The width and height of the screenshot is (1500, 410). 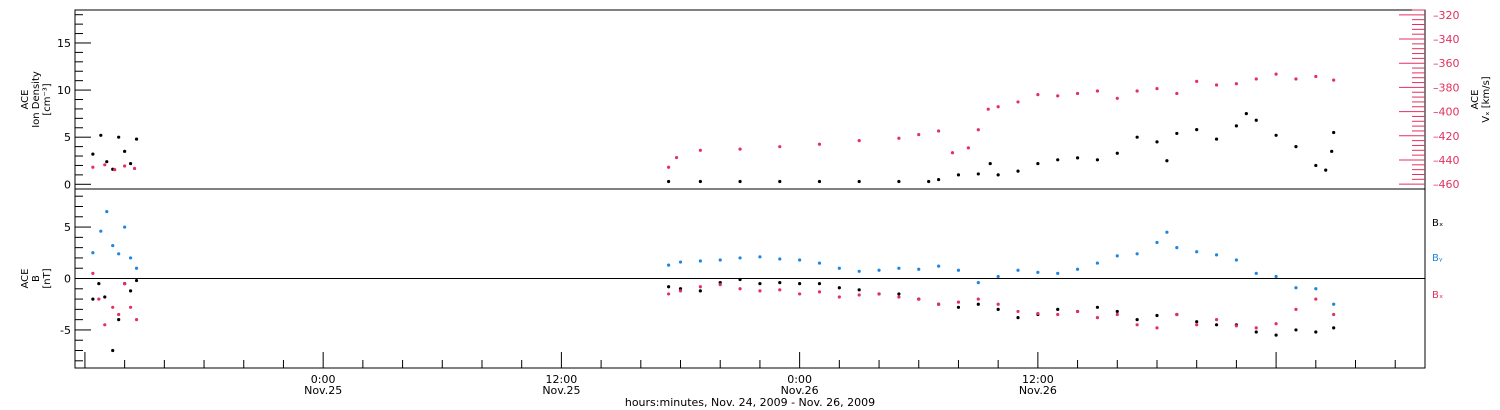 What do you see at coordinates (64, 90) in the screenshot?
I see `y-tick-label: 10` at bounding box center [64, 90].